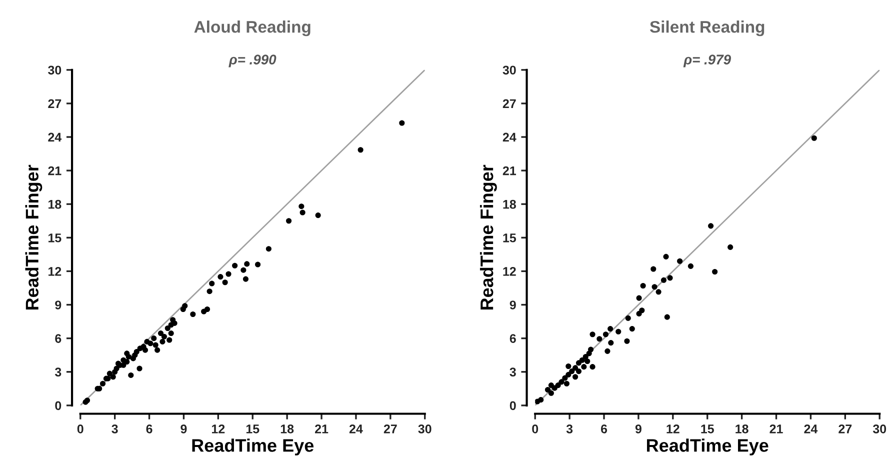  What do you see at coordinates (707, 61) in the screenshot?
I see `chart-subtitle: ρ= .979` at bounding box center [707, 61].